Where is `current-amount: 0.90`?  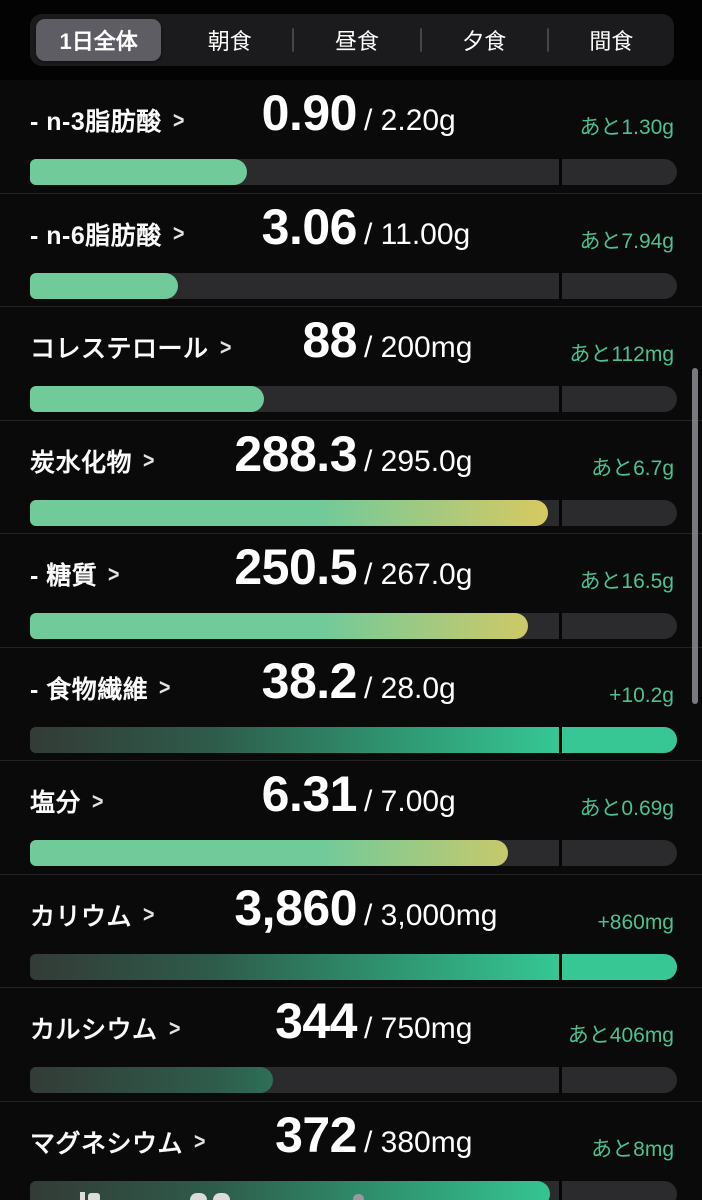 current-amount: 0.90 is located at coordinates (309, 113).